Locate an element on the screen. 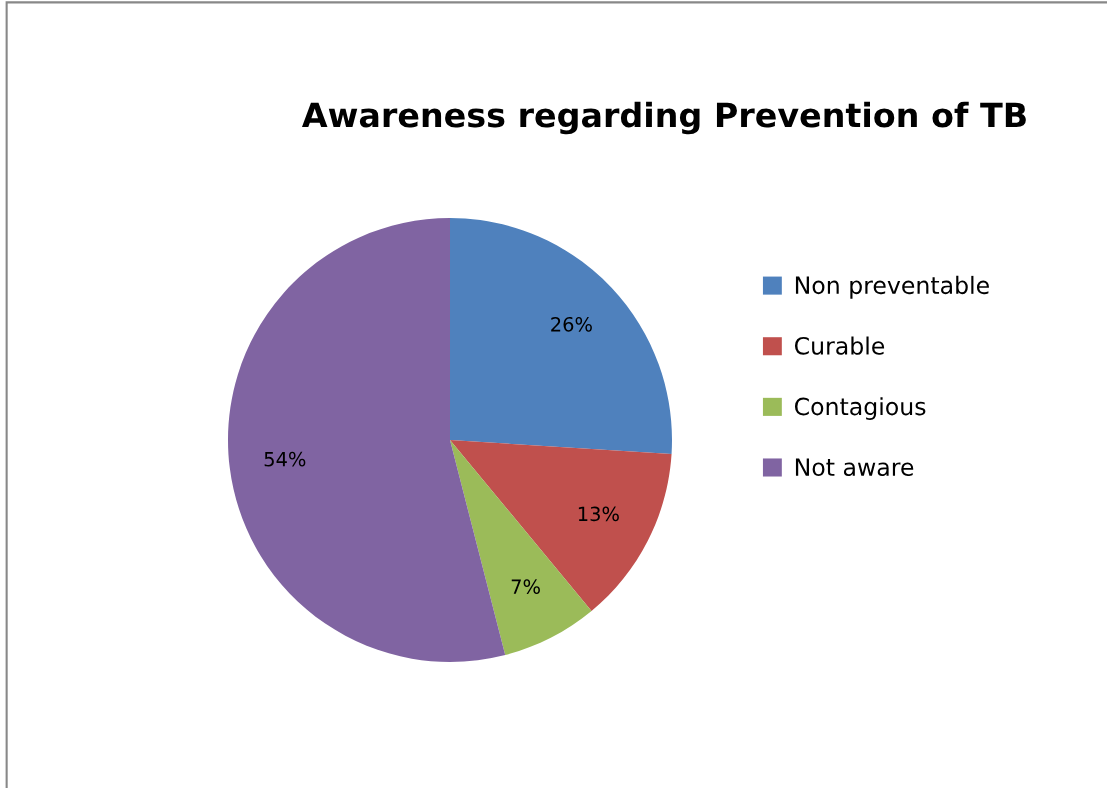  legend-label: Curable is located at coordinates (839, 345).